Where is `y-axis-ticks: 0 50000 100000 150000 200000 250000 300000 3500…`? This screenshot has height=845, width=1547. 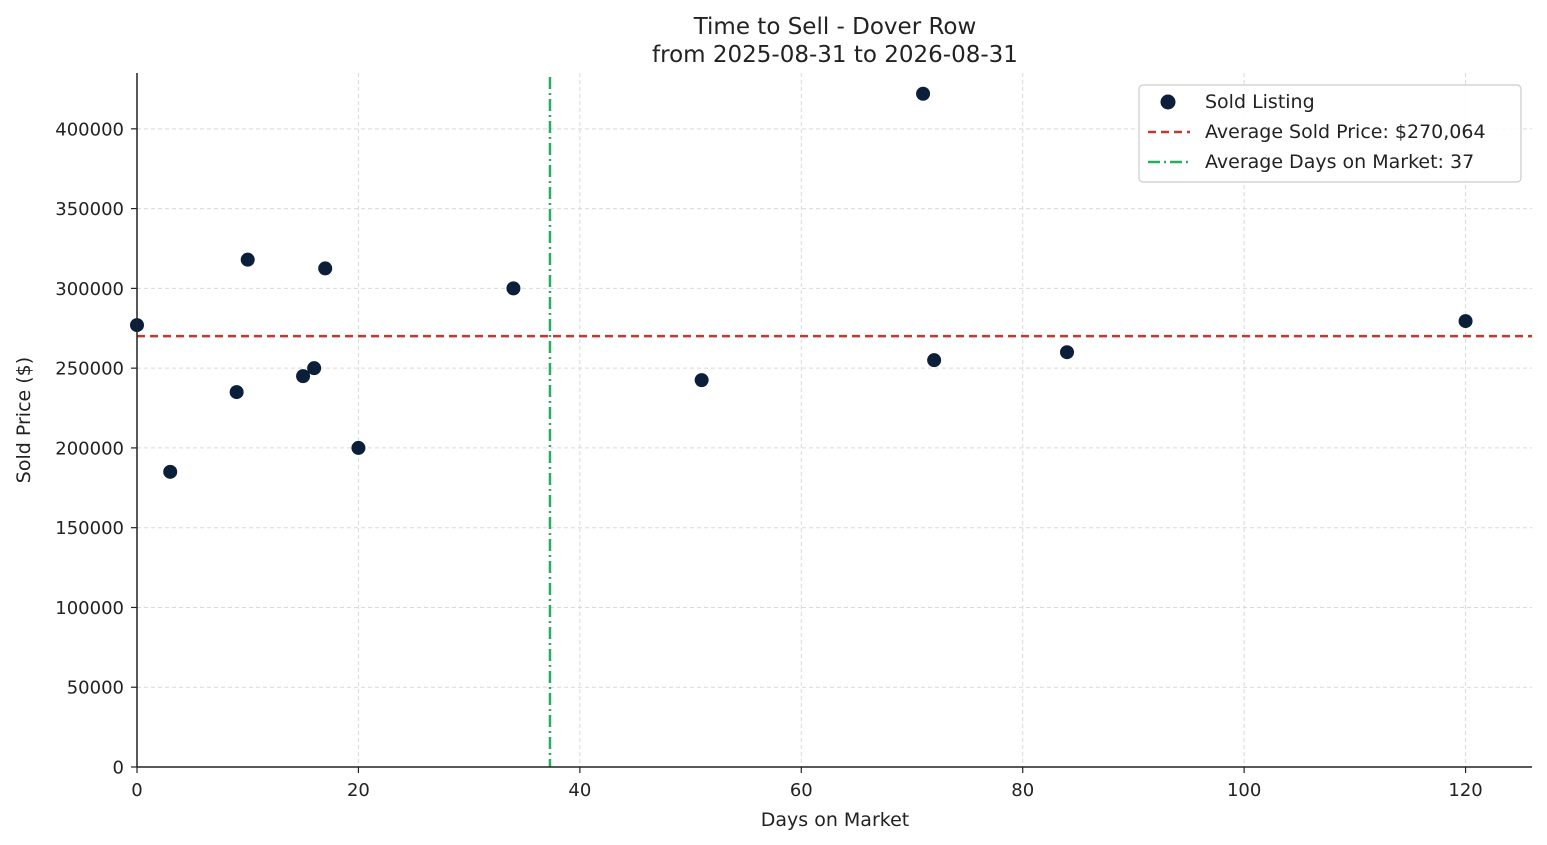 y-axis-ticks: 0 50000 100000 150000 200000 250000 300000 3500… is located at coordinates (96, 449).